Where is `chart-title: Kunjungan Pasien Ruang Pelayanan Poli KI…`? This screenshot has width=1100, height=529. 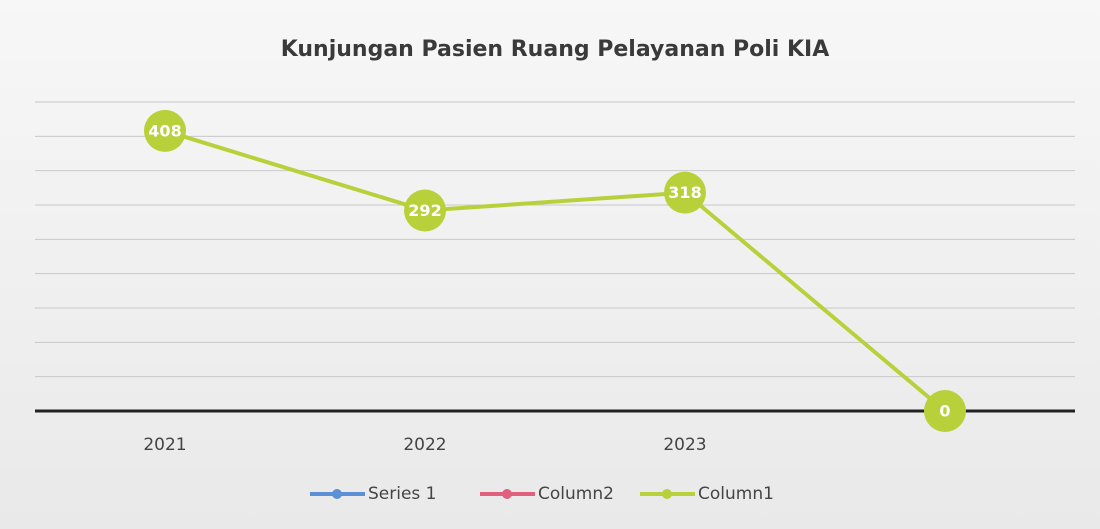 chart-title: Kunjungan Pasien Ruang Pelayanan Poli KI… is located at coordinates (555, 49).